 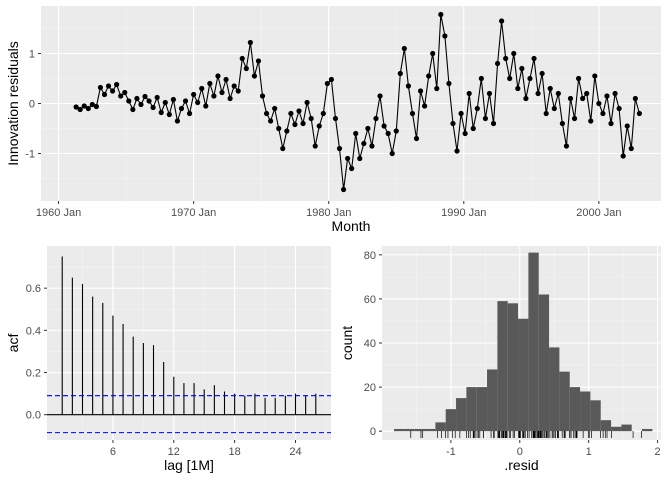 What do you see at coordinates (657, 452) in the screenshot?
I see `x-tick-label: 2` at bounding box center [657, 452].